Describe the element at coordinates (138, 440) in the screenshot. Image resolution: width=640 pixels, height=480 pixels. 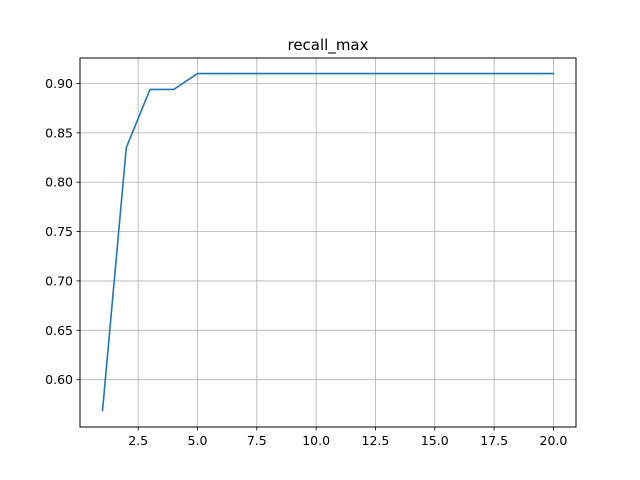
I see `x-tick-label: 2.5` at that location.